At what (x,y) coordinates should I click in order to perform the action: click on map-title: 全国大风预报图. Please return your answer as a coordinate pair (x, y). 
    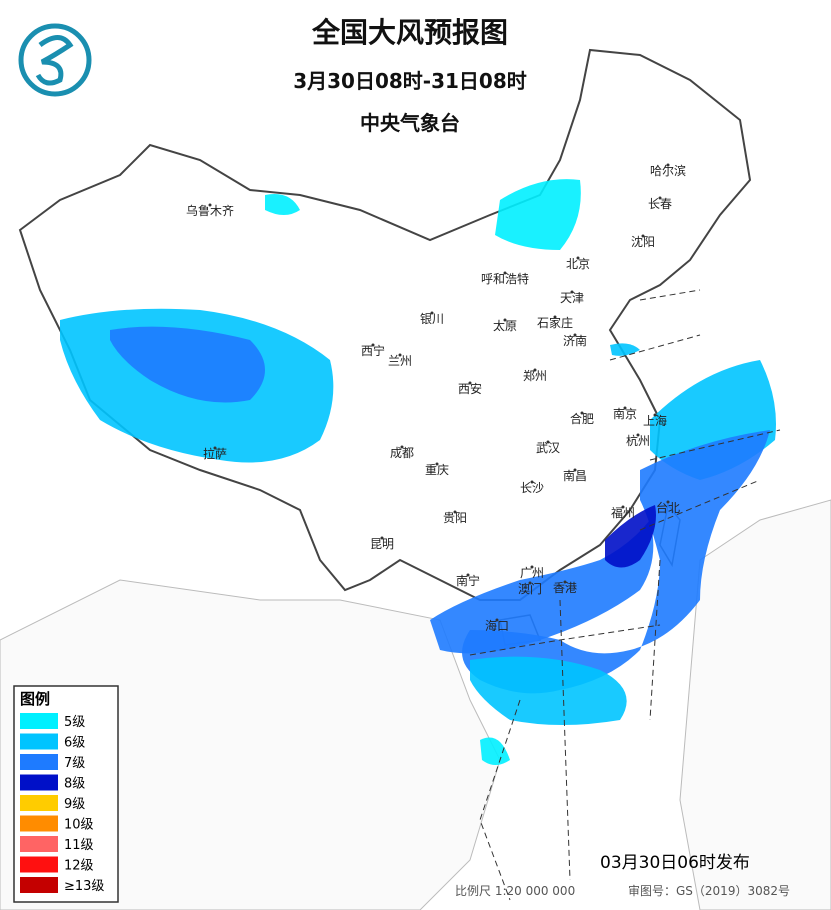
    Looking at the image, I should click on (409, 32).